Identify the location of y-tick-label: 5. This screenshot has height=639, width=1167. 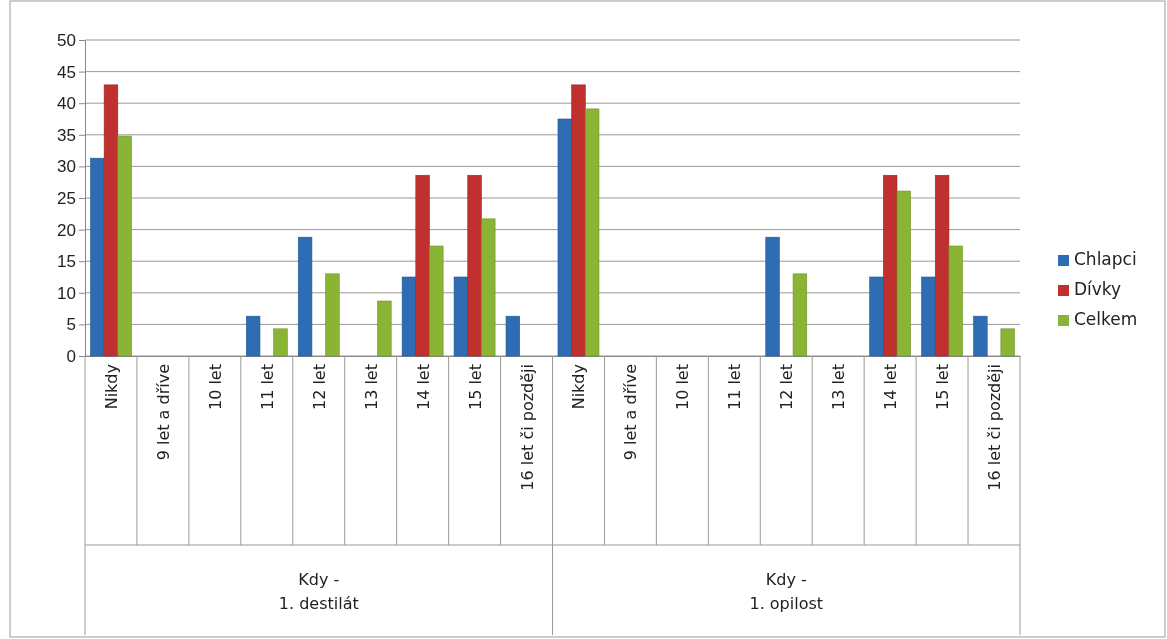
(71, 325).